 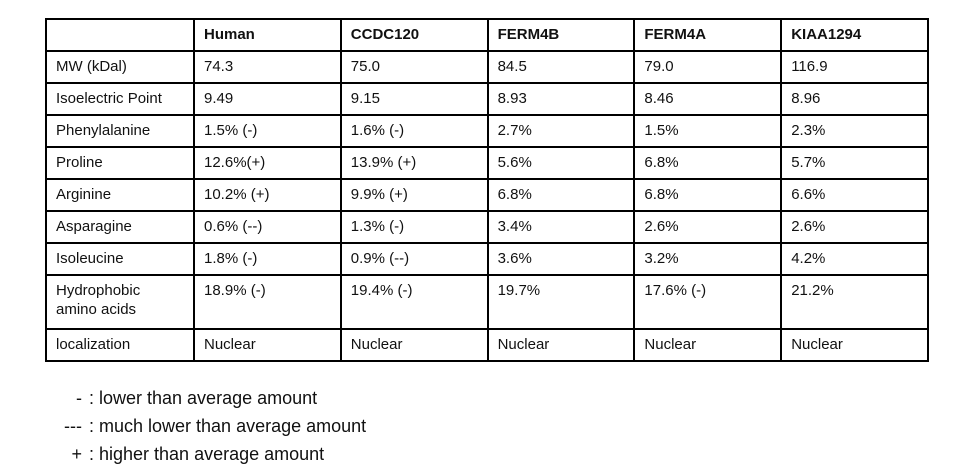 I want to click on table-cell: 9.15, so click(x=414, y=99).